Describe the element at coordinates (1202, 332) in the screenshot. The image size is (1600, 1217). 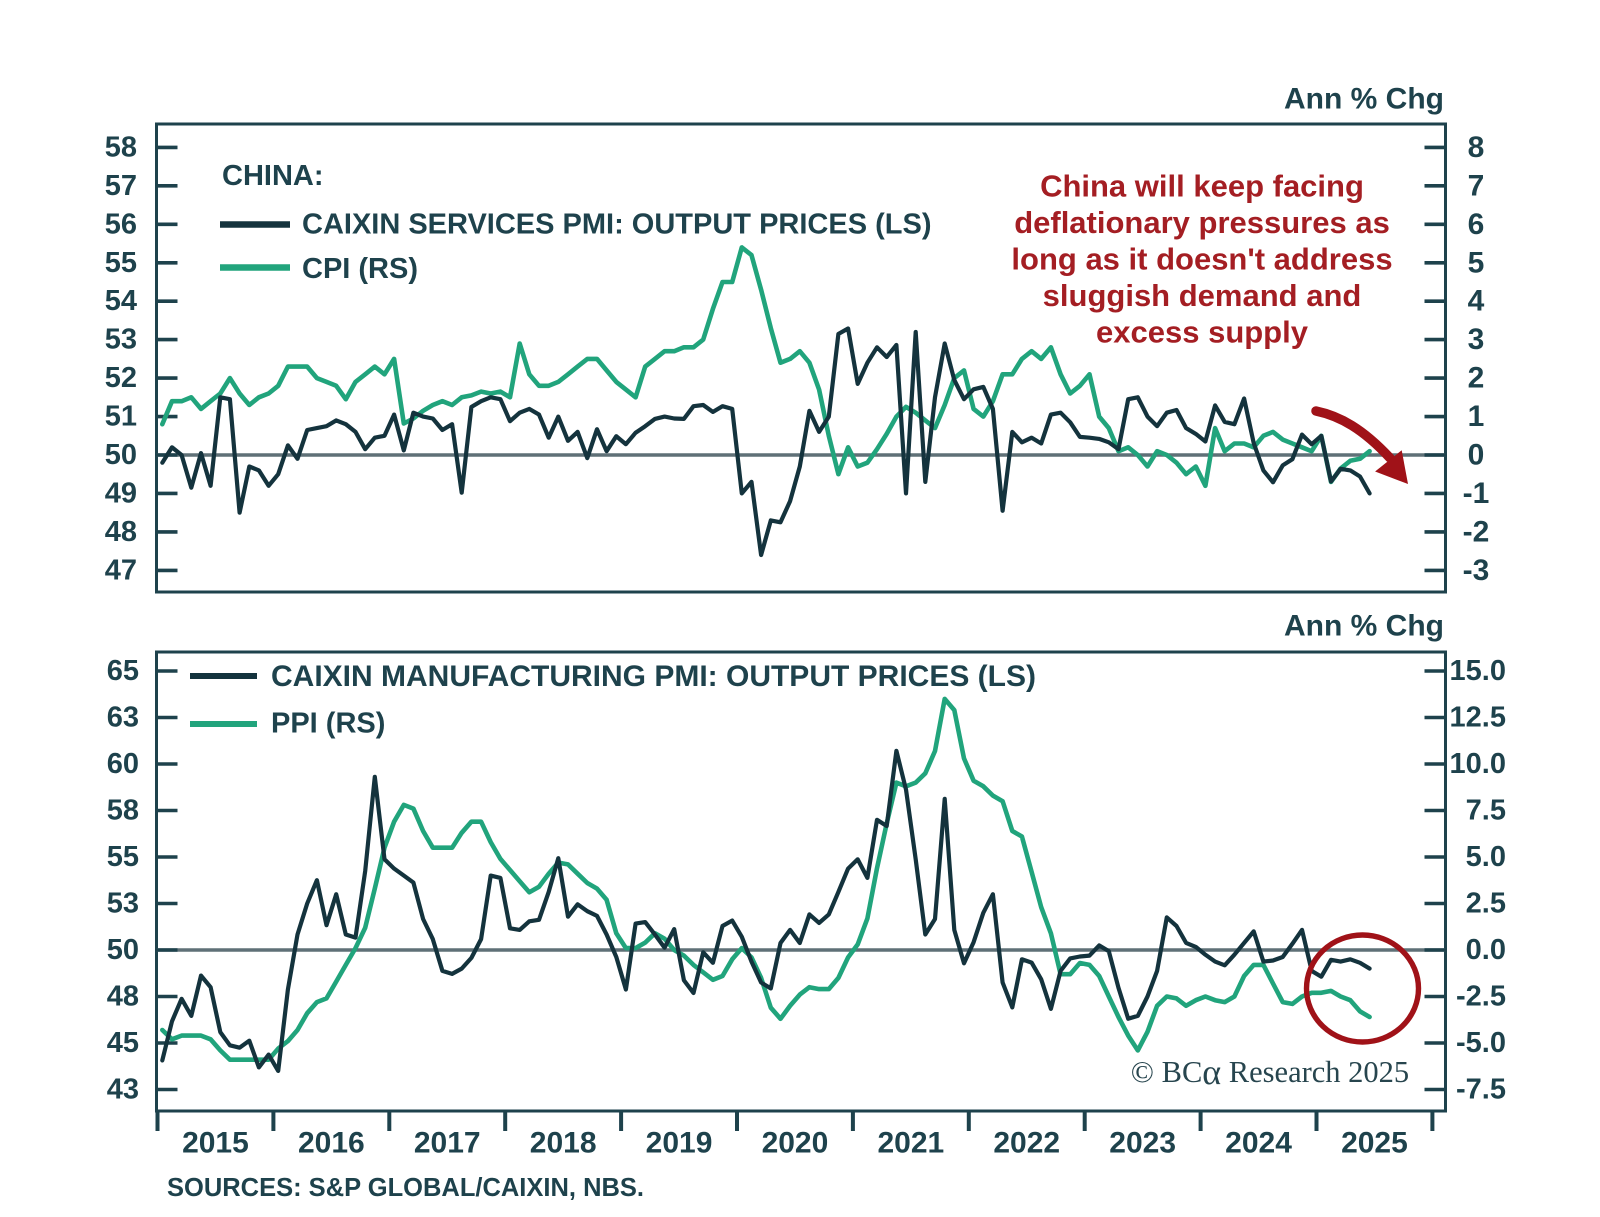
I see `svg-text: excess supply` at that location.